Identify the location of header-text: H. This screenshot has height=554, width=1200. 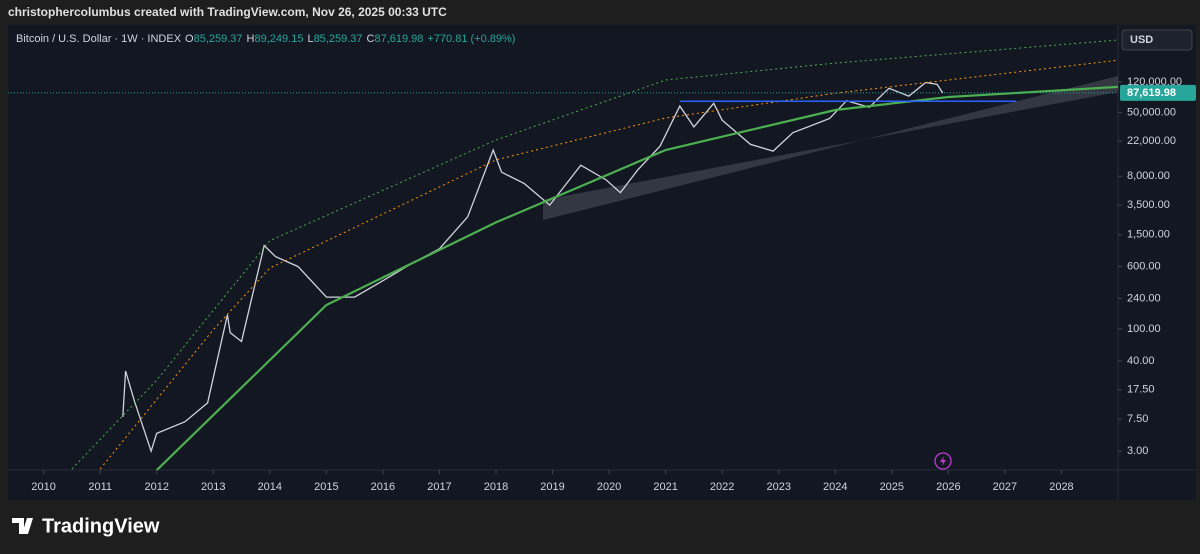
(251, 39).